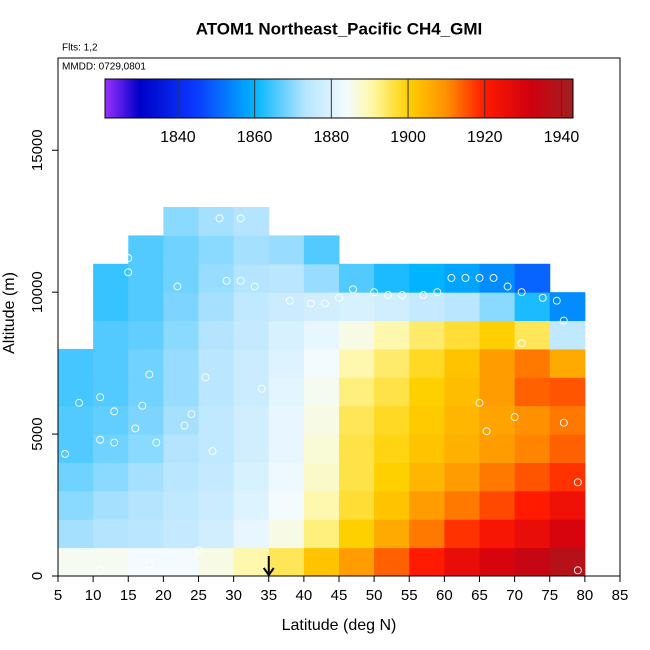 This screenshot has height=650, width=650. What do you see at coordinates (514, 595) in the screenshot?
I see `x-tick-label: 70` at bounding box center [514, 595].